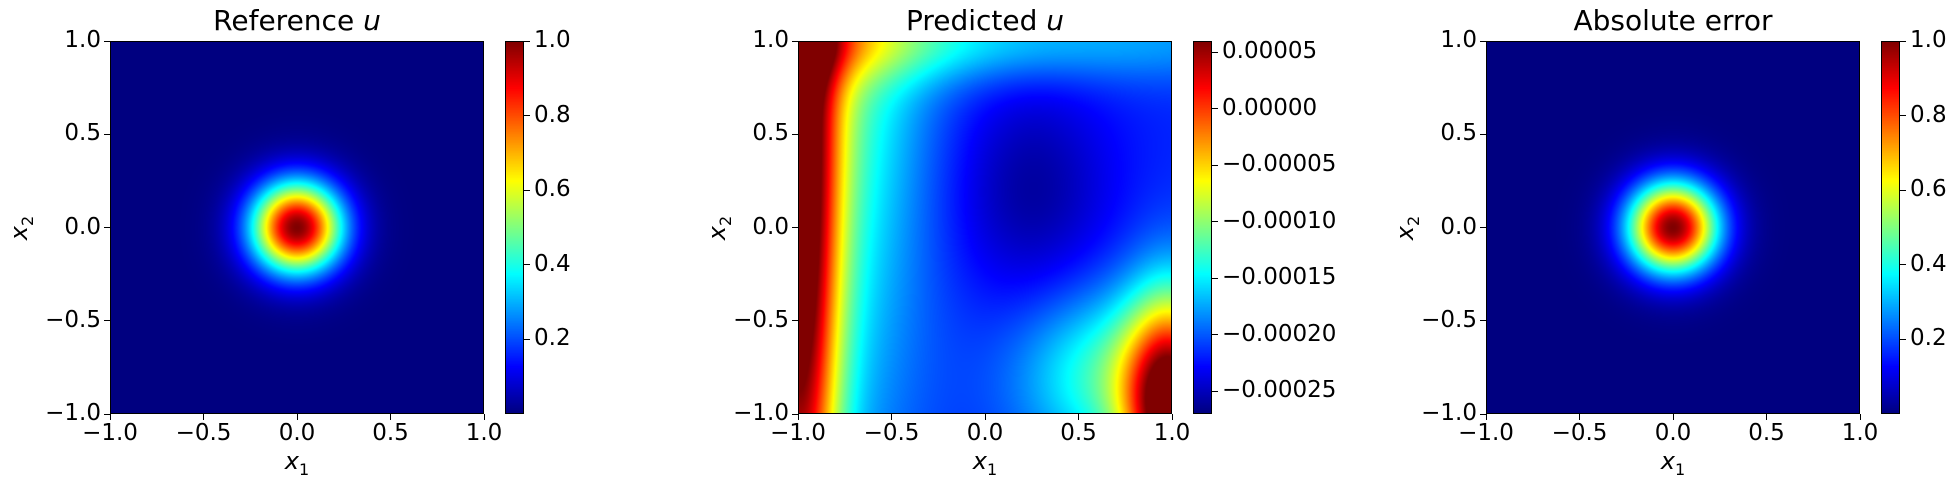 Image resolution: width=1955 pixels, height=486 pixels. What do you see at coordinates (372, 20) in the screenshot?
I see `panel-1-title-var: u` at bounding box center [372, 20].